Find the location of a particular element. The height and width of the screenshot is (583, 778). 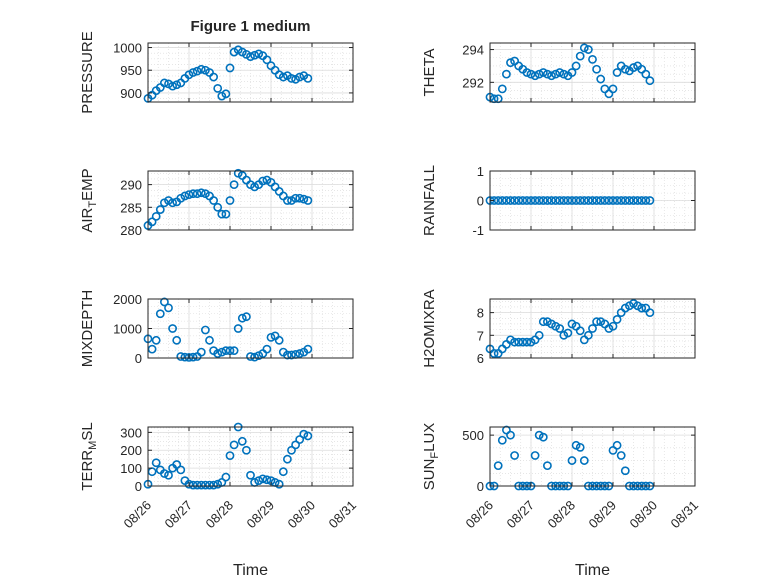

y-tick-label: 292 is located at coordinates (473, 82).